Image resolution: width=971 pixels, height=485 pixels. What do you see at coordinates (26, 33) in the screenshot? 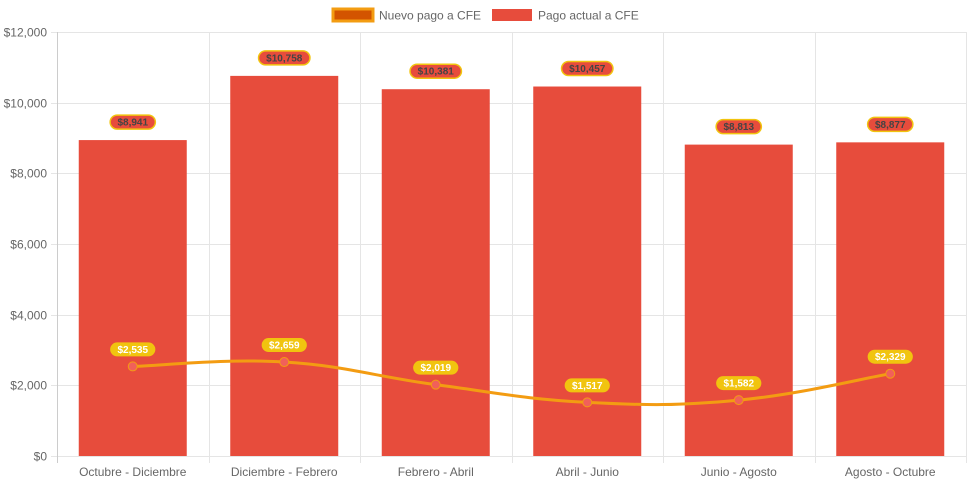
I see `y-tick-label: $12,000` at bounding box center [26, 33].